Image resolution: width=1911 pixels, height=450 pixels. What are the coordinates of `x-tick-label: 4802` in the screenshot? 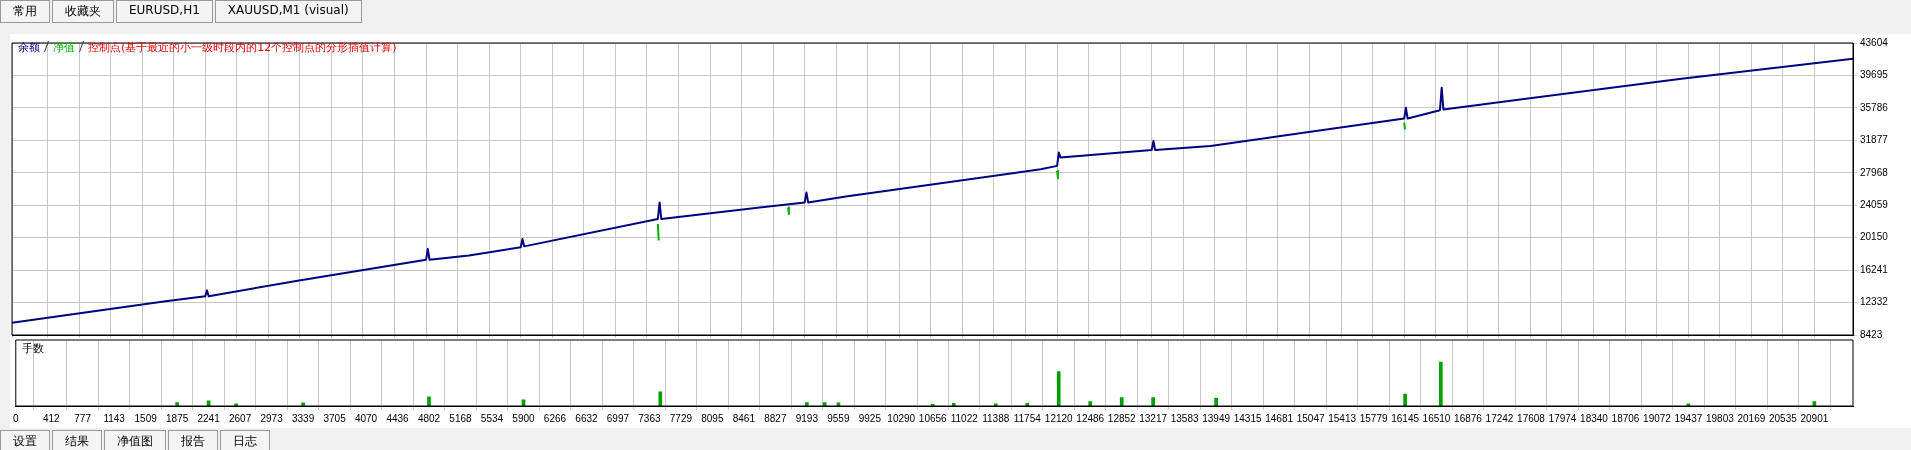 It's located at (429, 418).